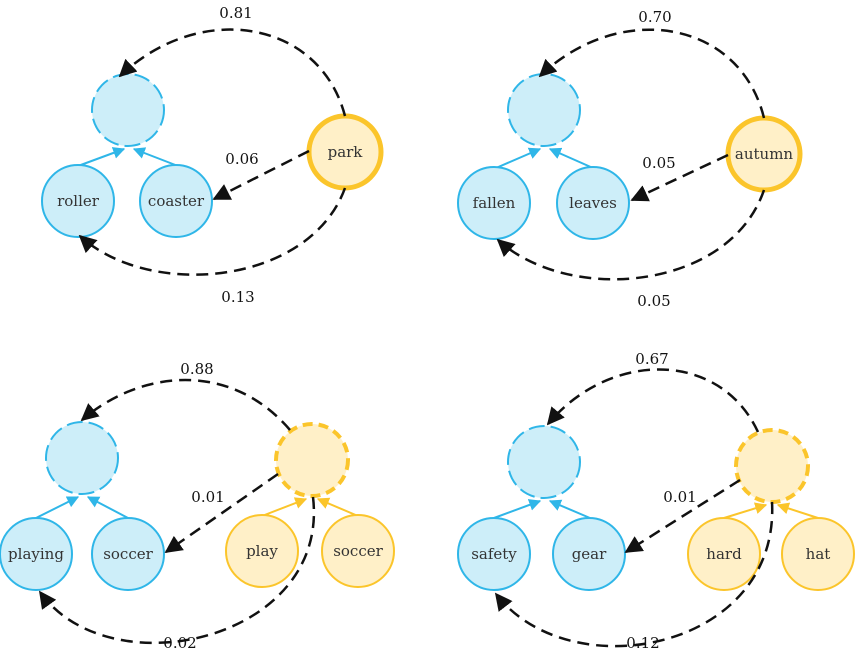 The width and height of the screenshot is (858, 667). What do you see at coordinates (179, 643) in the screenshot?
I see `attention-weight: 0.02` at bounding box center [179, 643].